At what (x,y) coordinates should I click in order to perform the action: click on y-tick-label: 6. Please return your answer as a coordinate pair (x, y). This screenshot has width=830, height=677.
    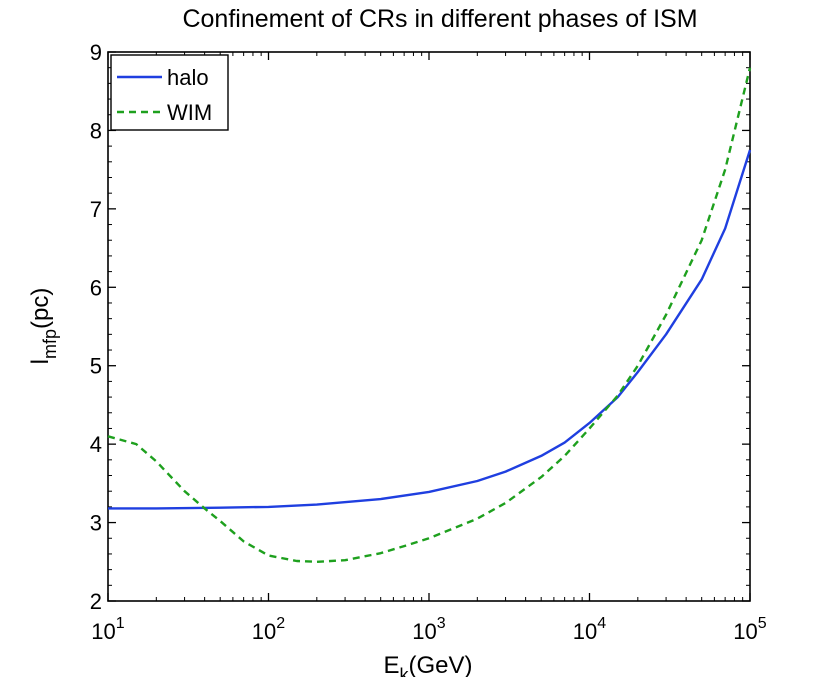
    Looking at the image, I should click on (96, 287).